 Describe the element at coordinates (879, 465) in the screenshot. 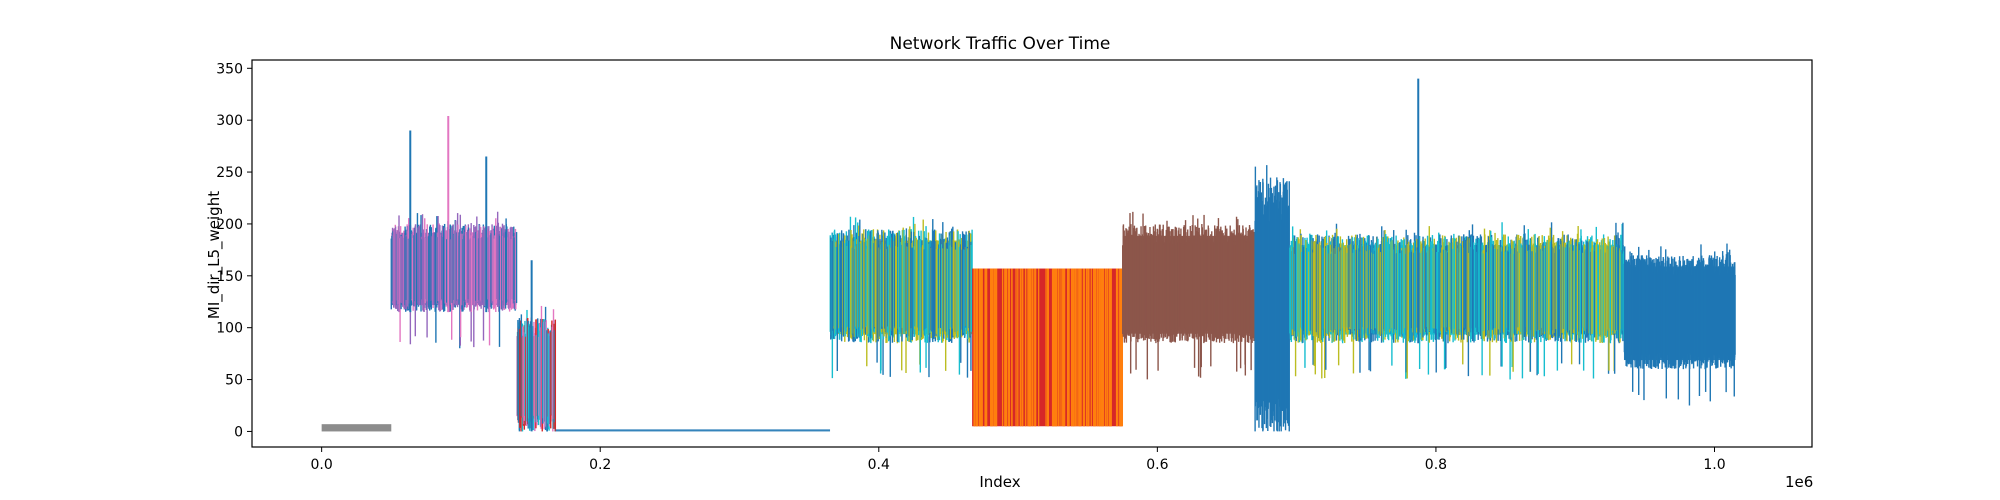

I see `x-tick-label: 0.4` at that location.